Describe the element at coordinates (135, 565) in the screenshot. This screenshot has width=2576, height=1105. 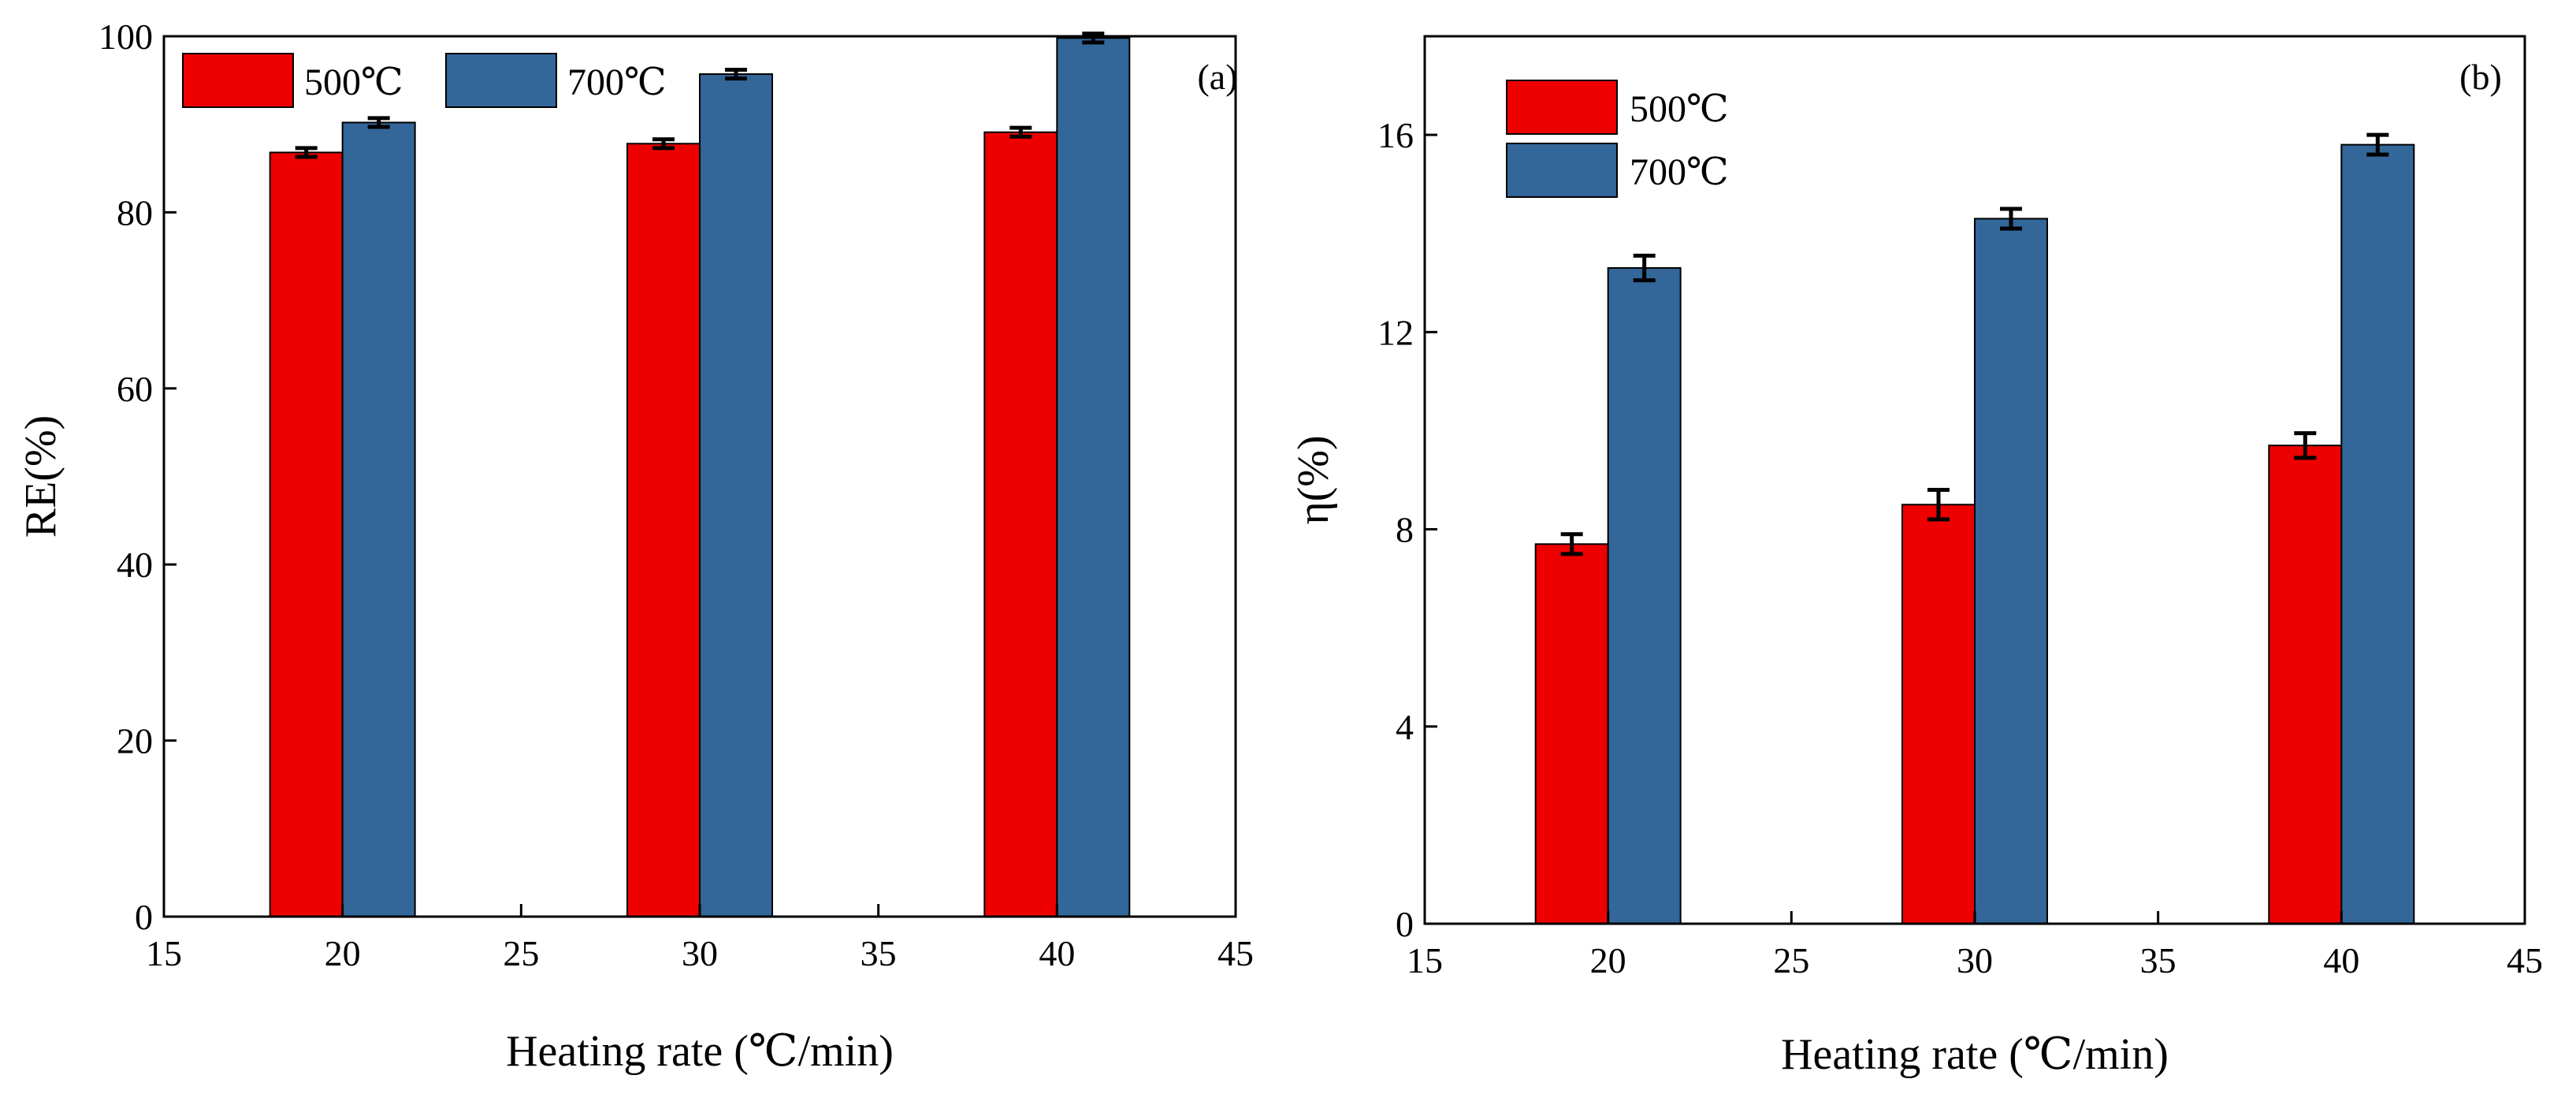
I see `y-tick-label: 40` at that location.